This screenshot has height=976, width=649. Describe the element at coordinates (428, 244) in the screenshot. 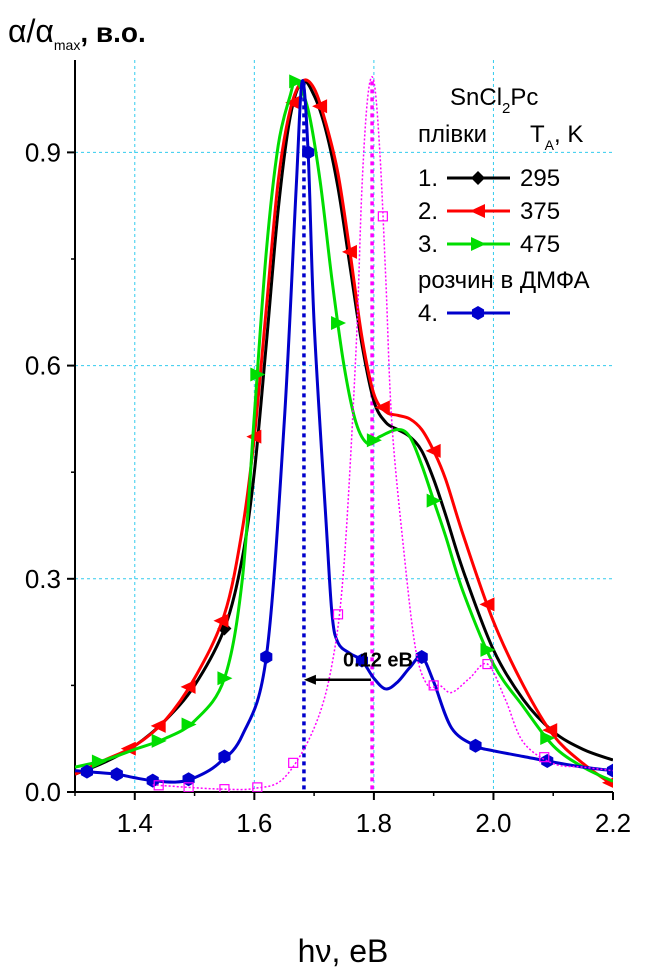

I see `legend-entry-number: 3.` at that location.